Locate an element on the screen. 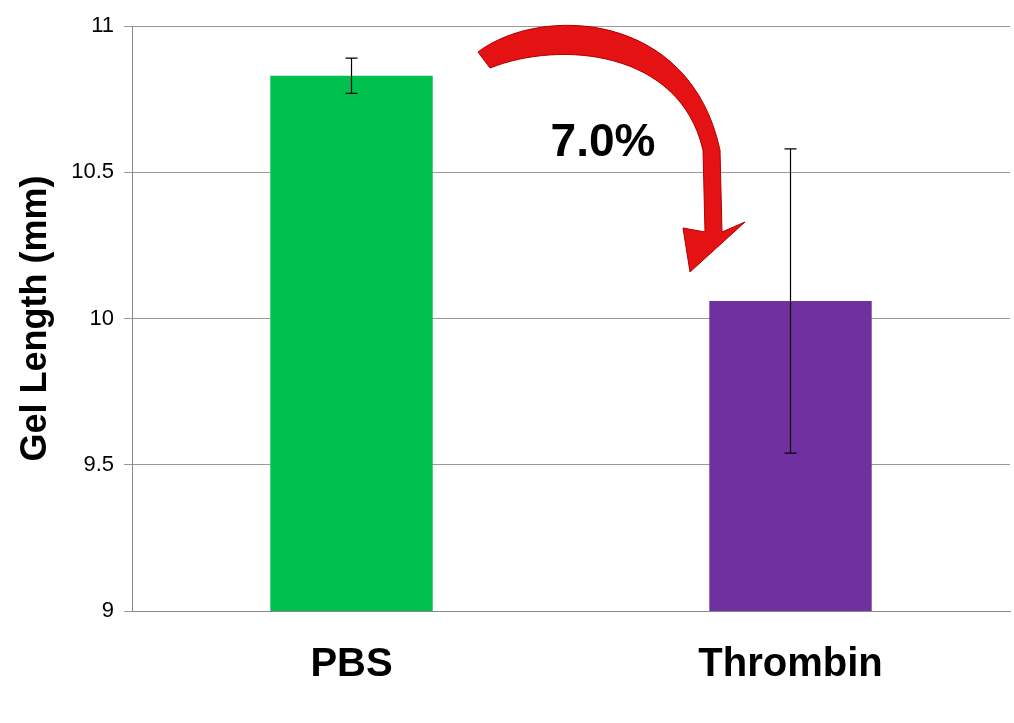  y-tick-label: 10.5 is located at coordinates (93, 171).